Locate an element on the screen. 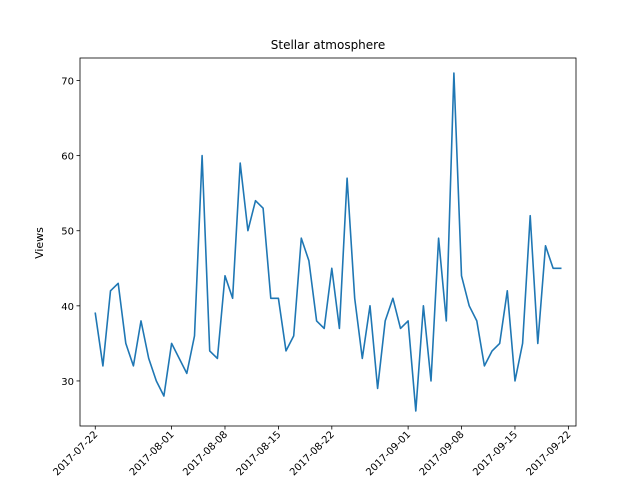 Image resolution: width=640 pixels, height=480 pixels. y-tick-label: 40 is located at coordinates (67, 307).